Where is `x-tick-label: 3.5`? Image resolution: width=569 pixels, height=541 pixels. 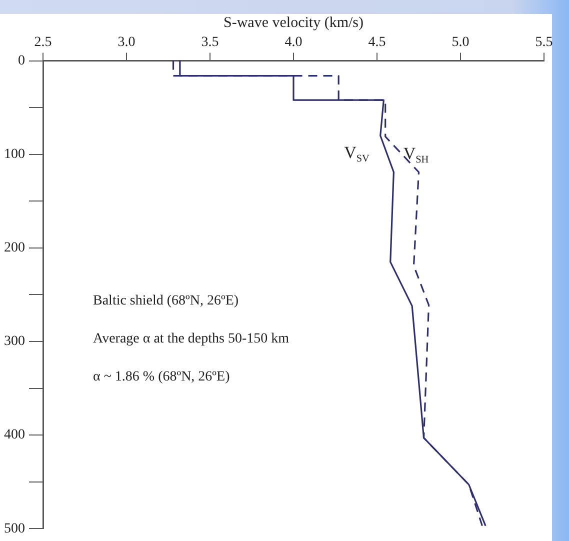
x-tick-label: 3.5 is located at coordinates (210, 42).